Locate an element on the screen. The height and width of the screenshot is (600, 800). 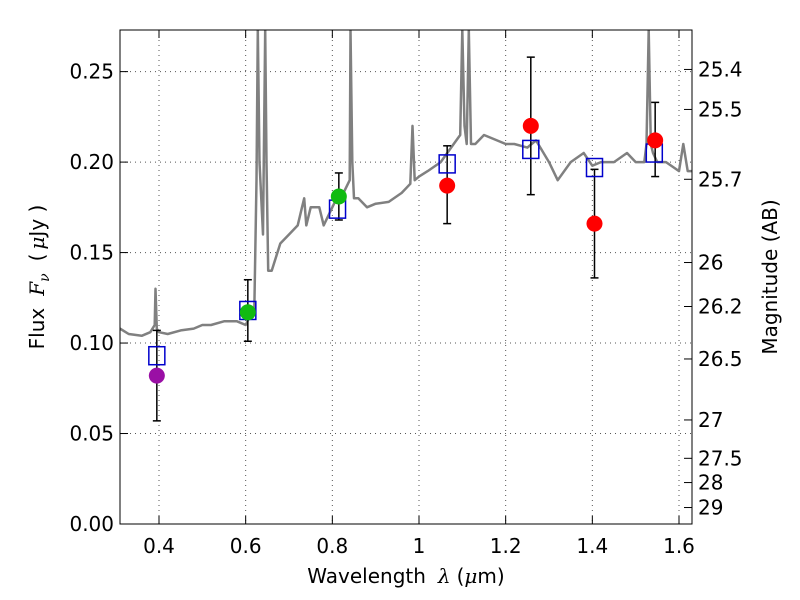
y-tick-label: 0.25 is located at coordinates (91, 72).